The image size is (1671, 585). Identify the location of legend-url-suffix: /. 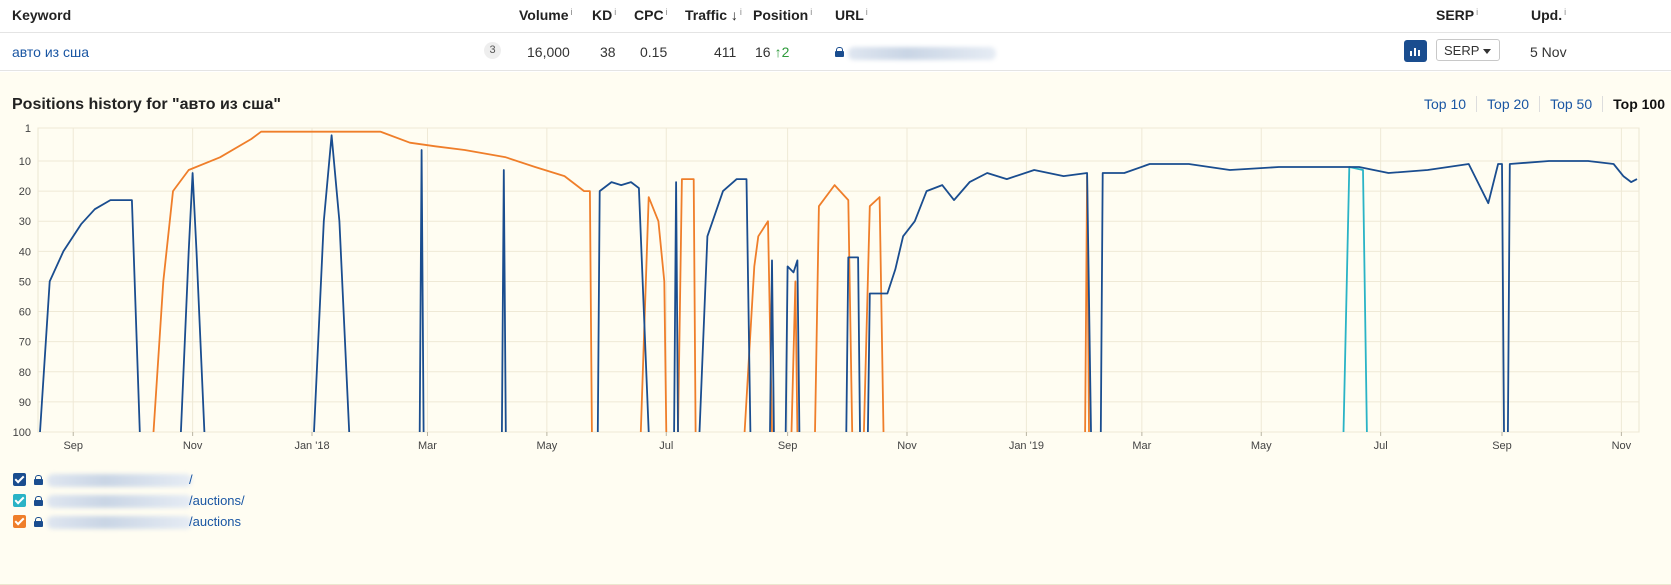
(191, 479).